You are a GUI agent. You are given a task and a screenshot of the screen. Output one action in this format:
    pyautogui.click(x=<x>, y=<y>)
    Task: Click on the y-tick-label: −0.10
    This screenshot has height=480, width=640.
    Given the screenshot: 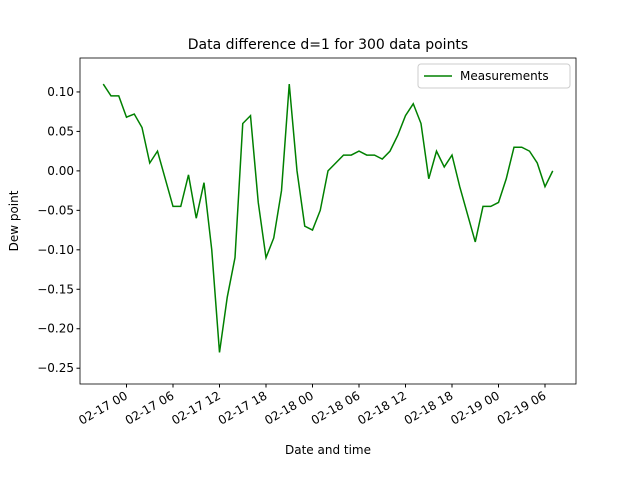 What is the action you would take?
    pyautogui.click(x=55, y=250)
    